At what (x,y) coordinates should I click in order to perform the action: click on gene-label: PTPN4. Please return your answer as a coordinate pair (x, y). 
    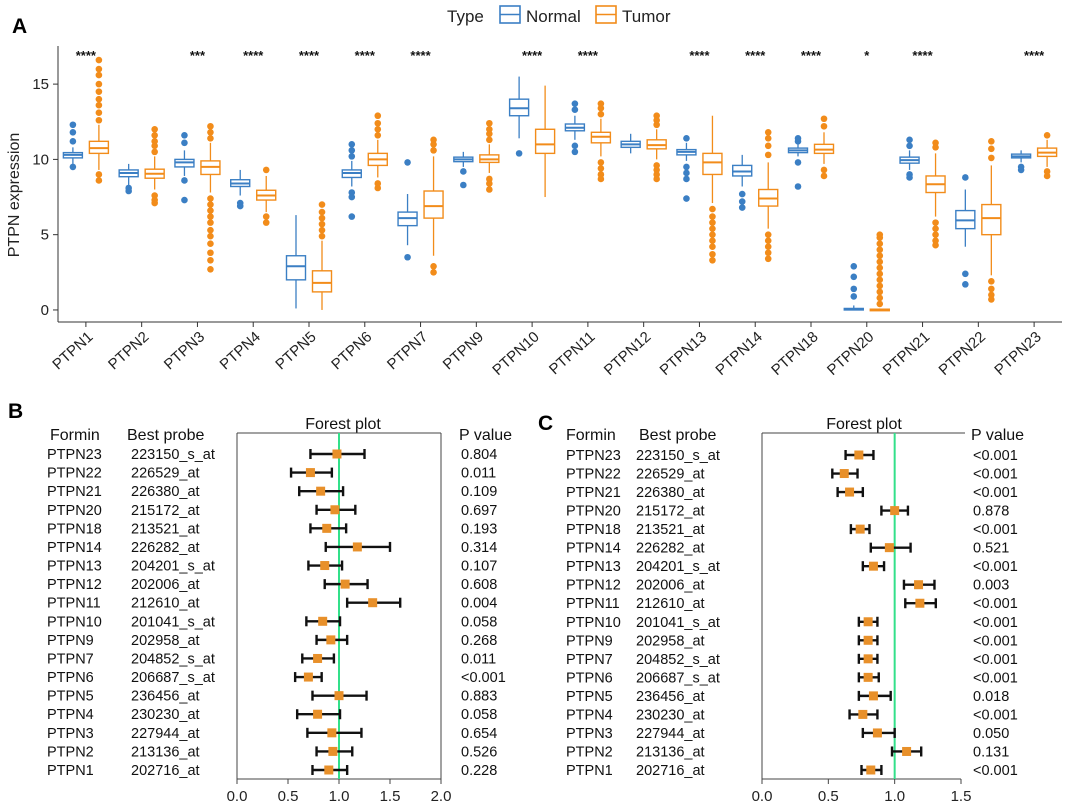
    Looking at the image, I should click on (70, 715).